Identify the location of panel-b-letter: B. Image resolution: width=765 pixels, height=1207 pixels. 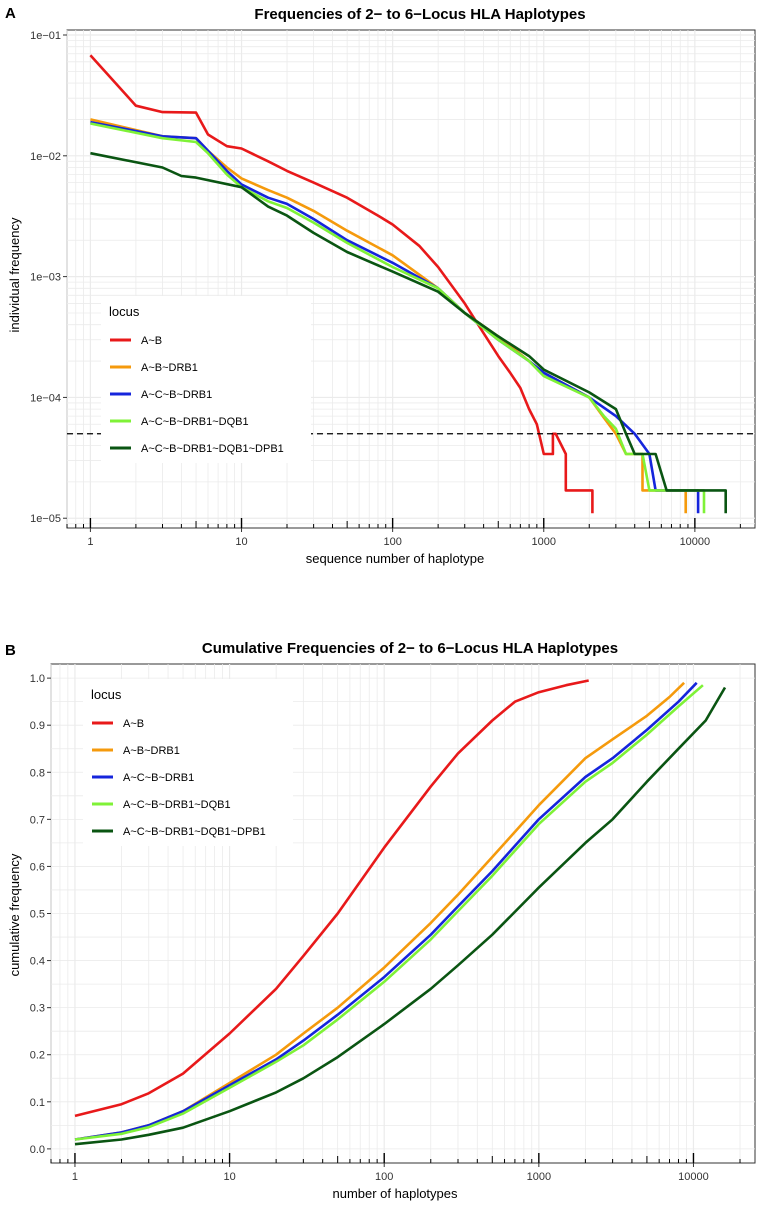
(10, 650).